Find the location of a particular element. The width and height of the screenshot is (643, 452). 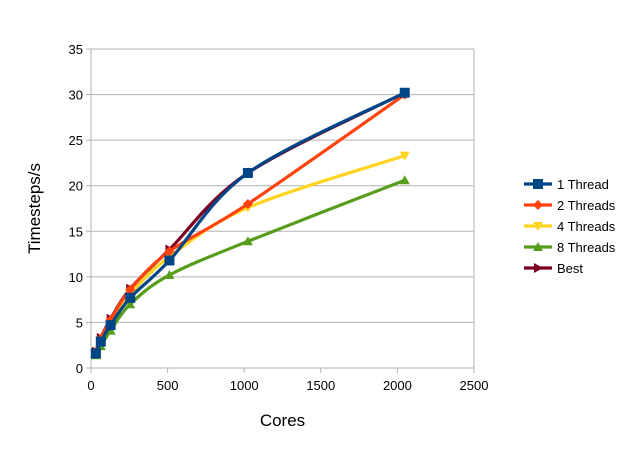

legend-label: 1 Thread is located at coordinates (583, 184).